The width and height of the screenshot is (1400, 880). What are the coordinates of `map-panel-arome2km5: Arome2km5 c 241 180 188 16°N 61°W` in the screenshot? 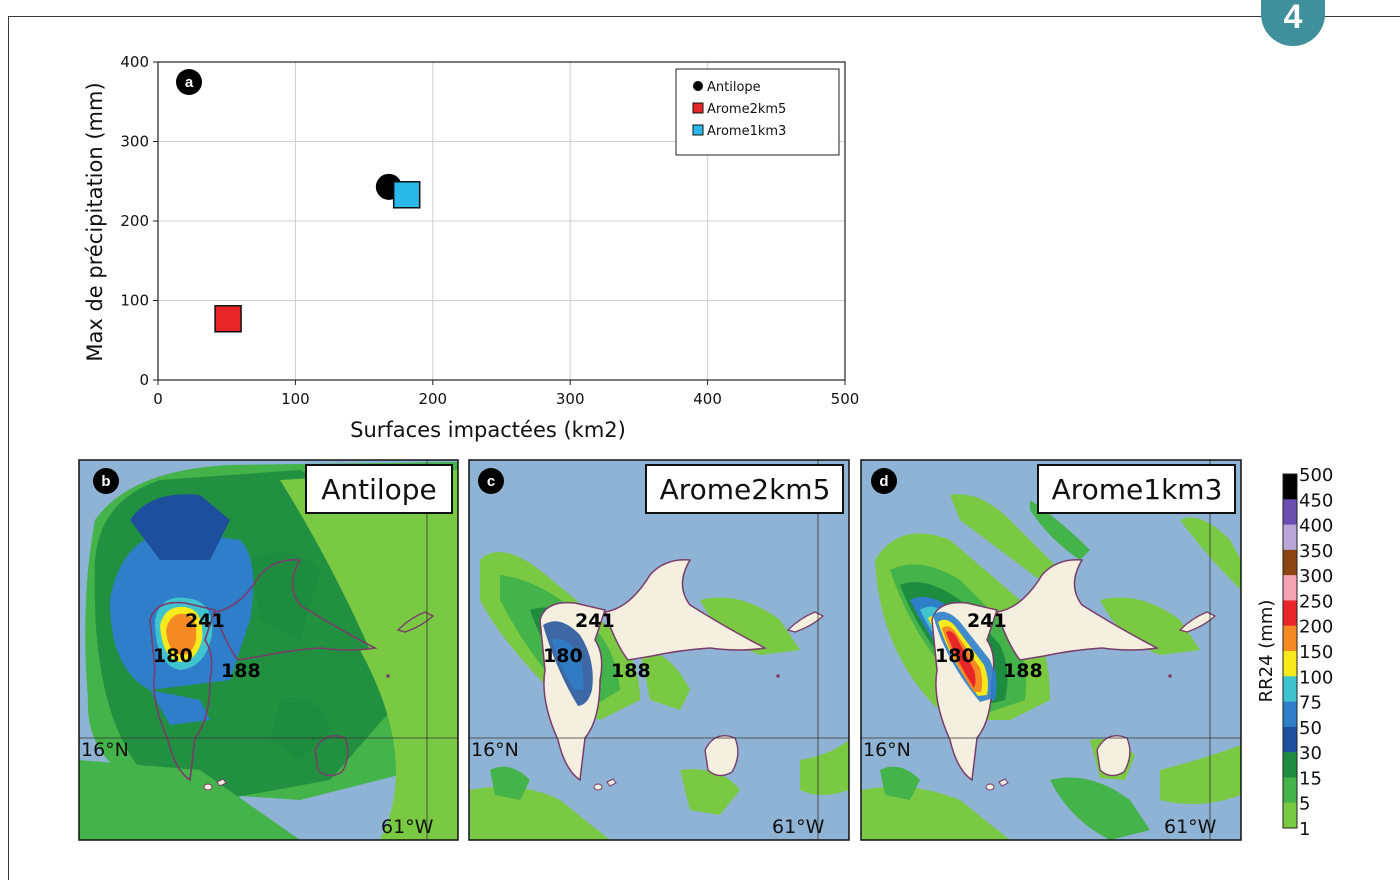 It's located at (659, 650).